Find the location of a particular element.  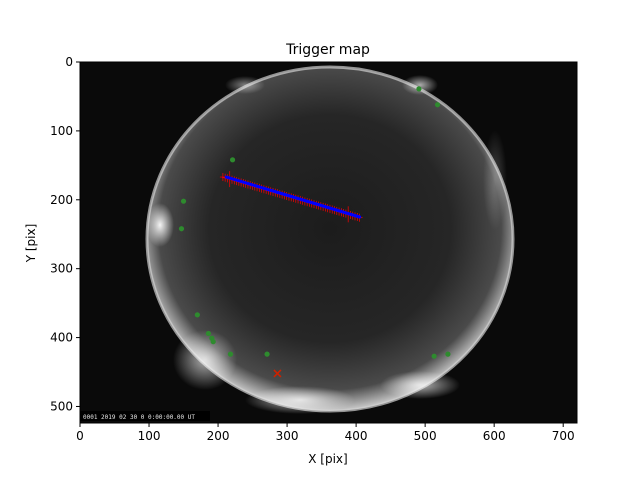

chart-title: Trigger map is located at coordinates (327, 50).